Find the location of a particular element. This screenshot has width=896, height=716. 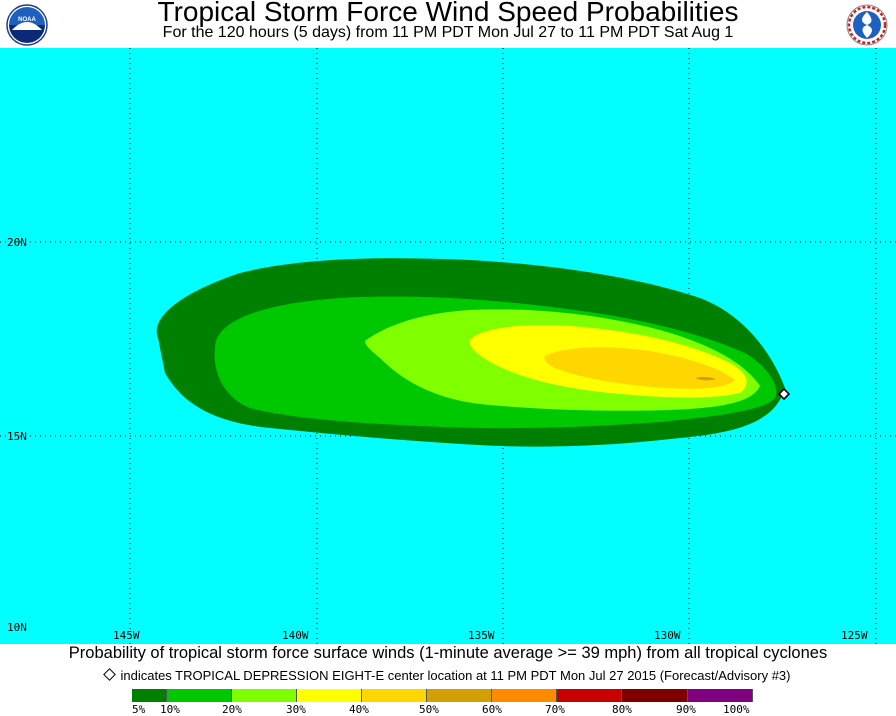

lat-labels: 20N 15N 10N is located at coordinates (17, 435).